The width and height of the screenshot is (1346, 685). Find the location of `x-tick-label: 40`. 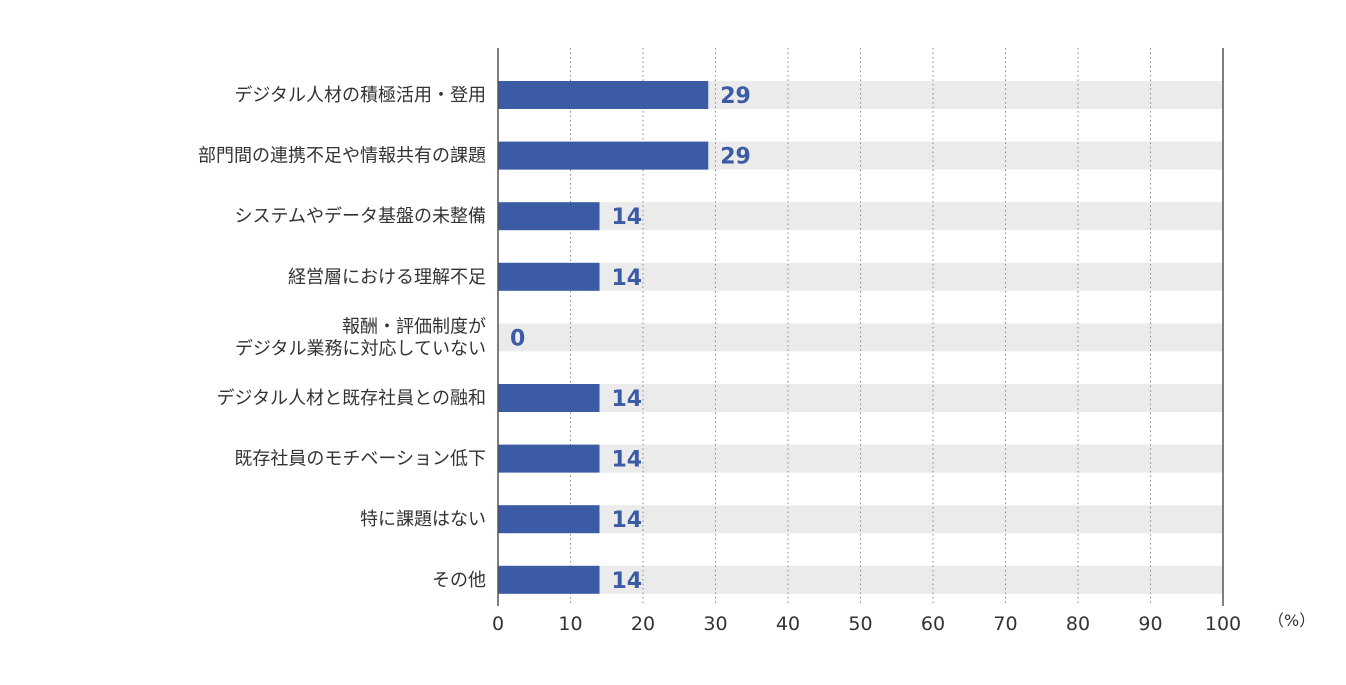

x-tick-label: 40 is located at coordinates (788, 624).